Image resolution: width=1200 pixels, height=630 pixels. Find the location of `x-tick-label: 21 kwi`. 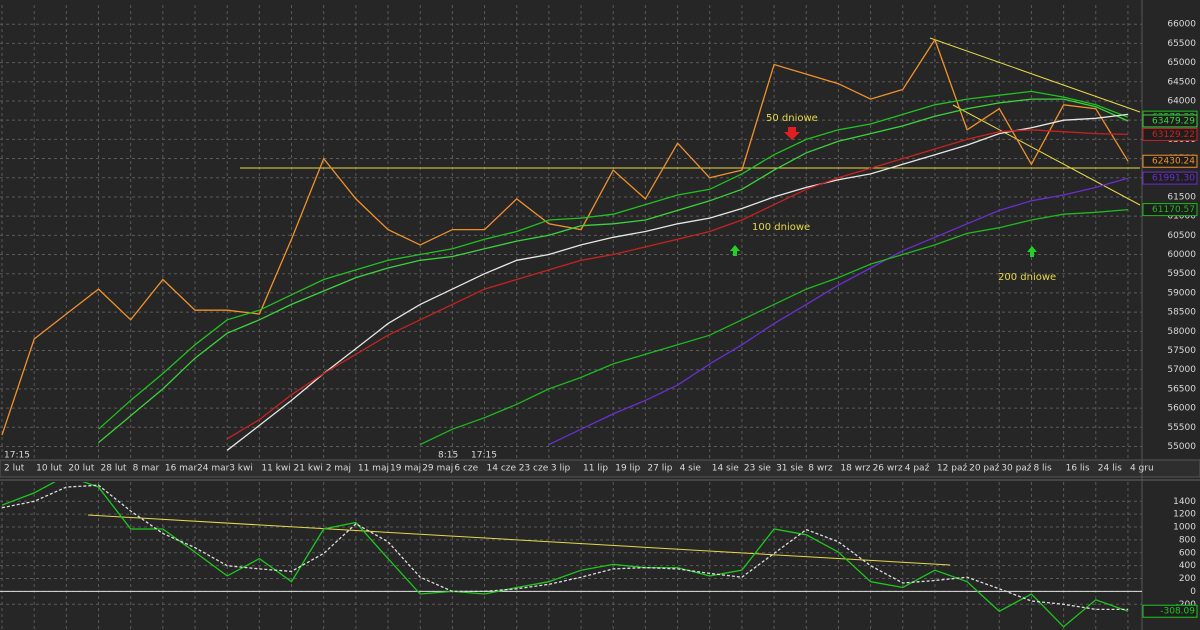

x-tick-label: 21 kwi is located at coordinates (308, 469).